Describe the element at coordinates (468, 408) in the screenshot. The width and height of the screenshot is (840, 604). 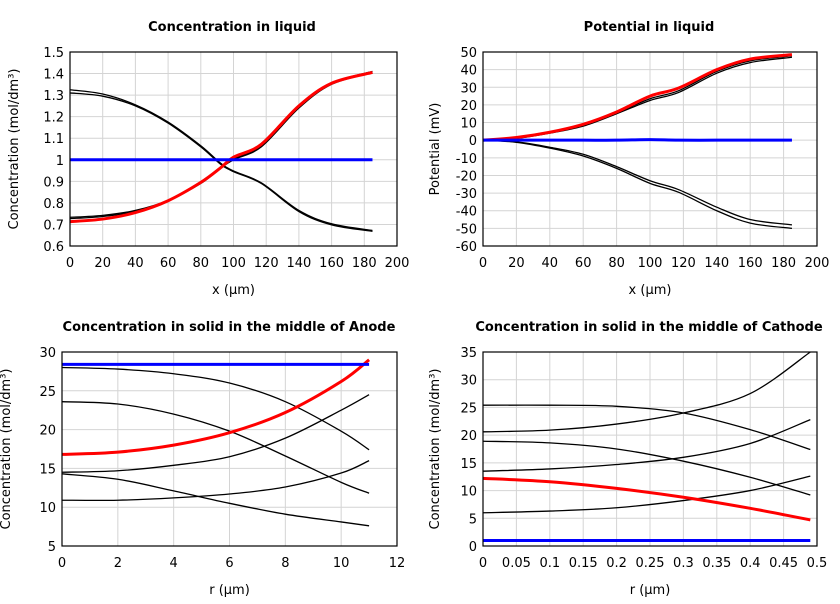
I see `y-tick-label: 25` at that location.